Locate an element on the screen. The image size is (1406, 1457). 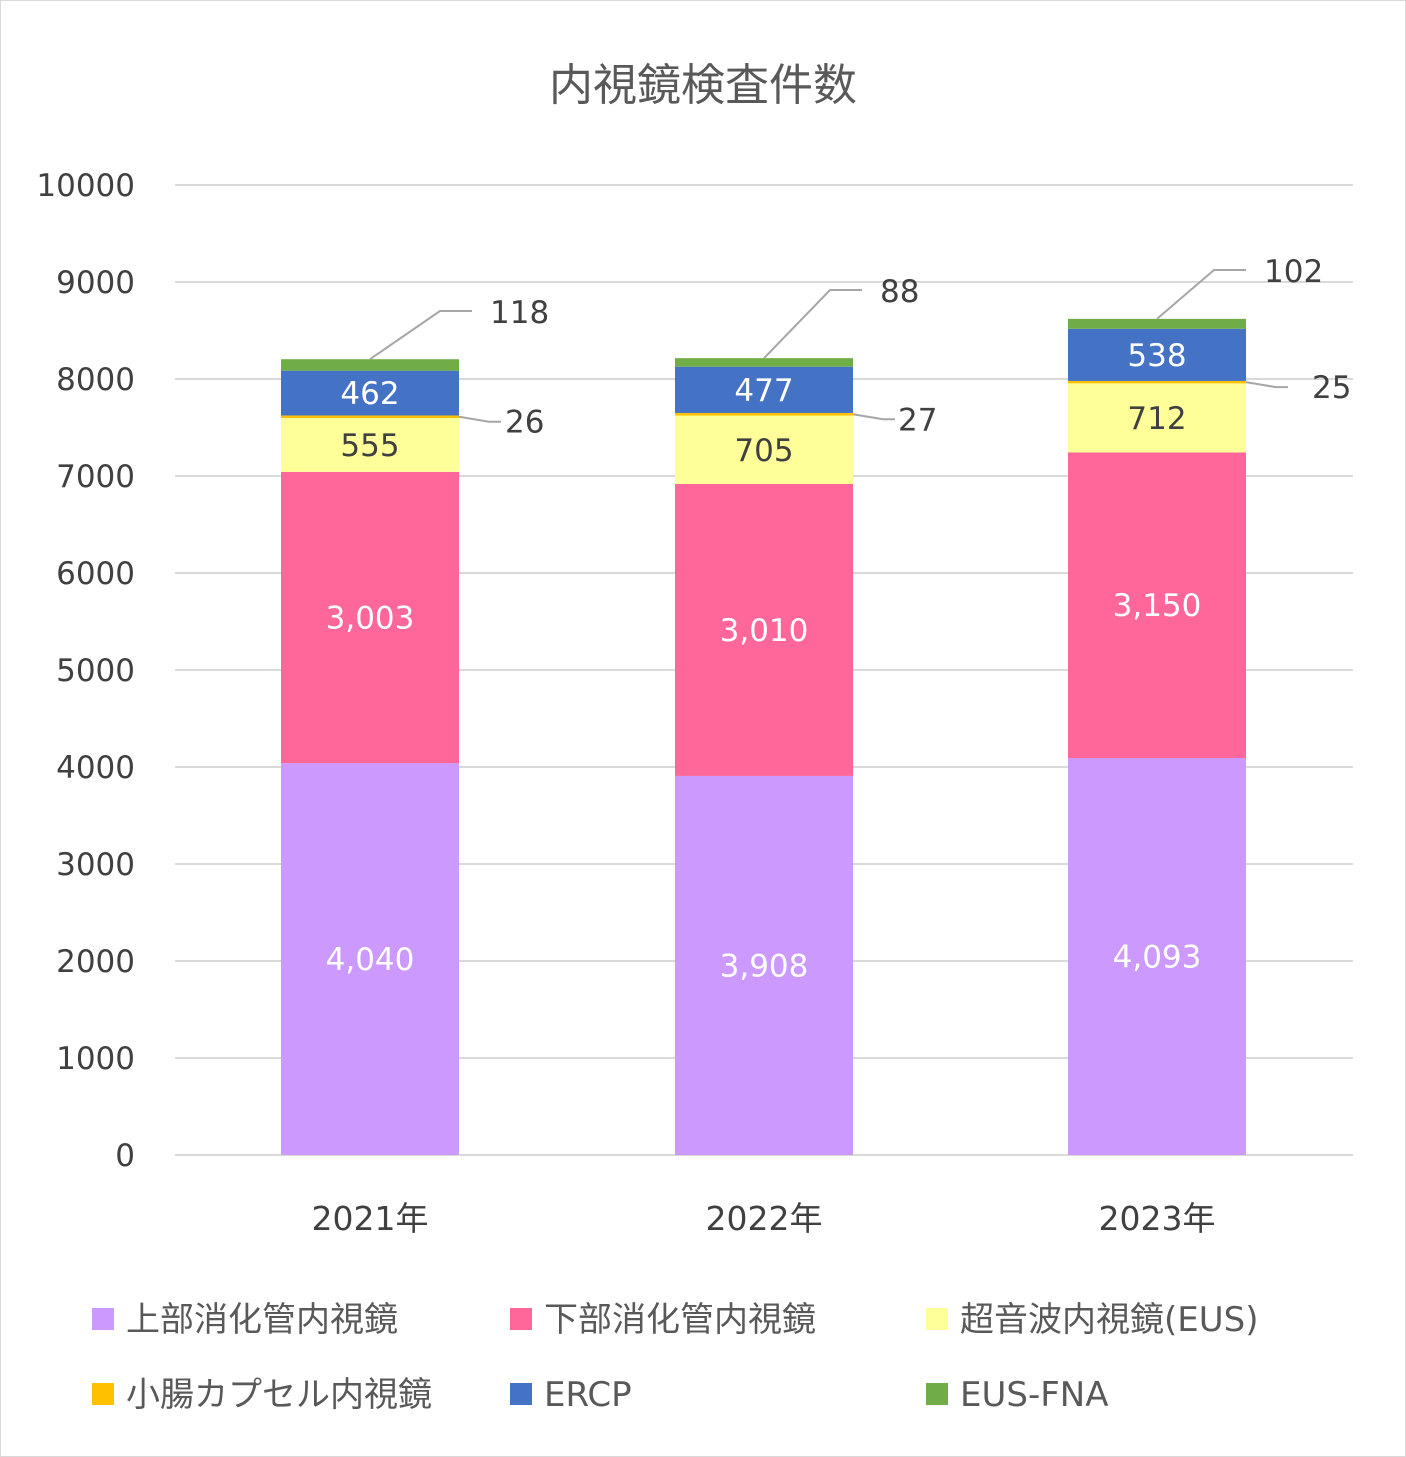
y-tick-label: 1000 is located at coordinates (95, 1059).